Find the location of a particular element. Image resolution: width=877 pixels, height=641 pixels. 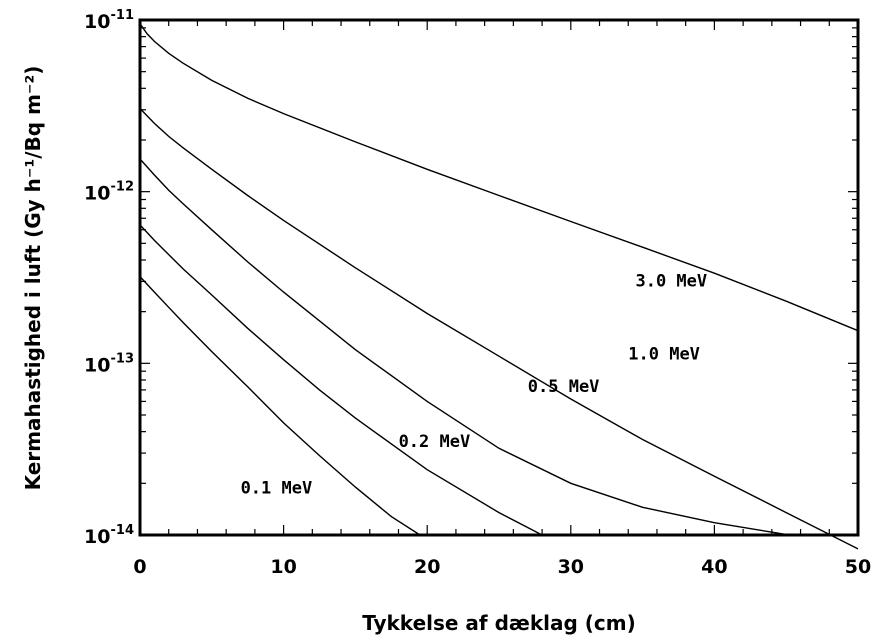

x-tick-label: 0 is located at coordinates (139, 567).